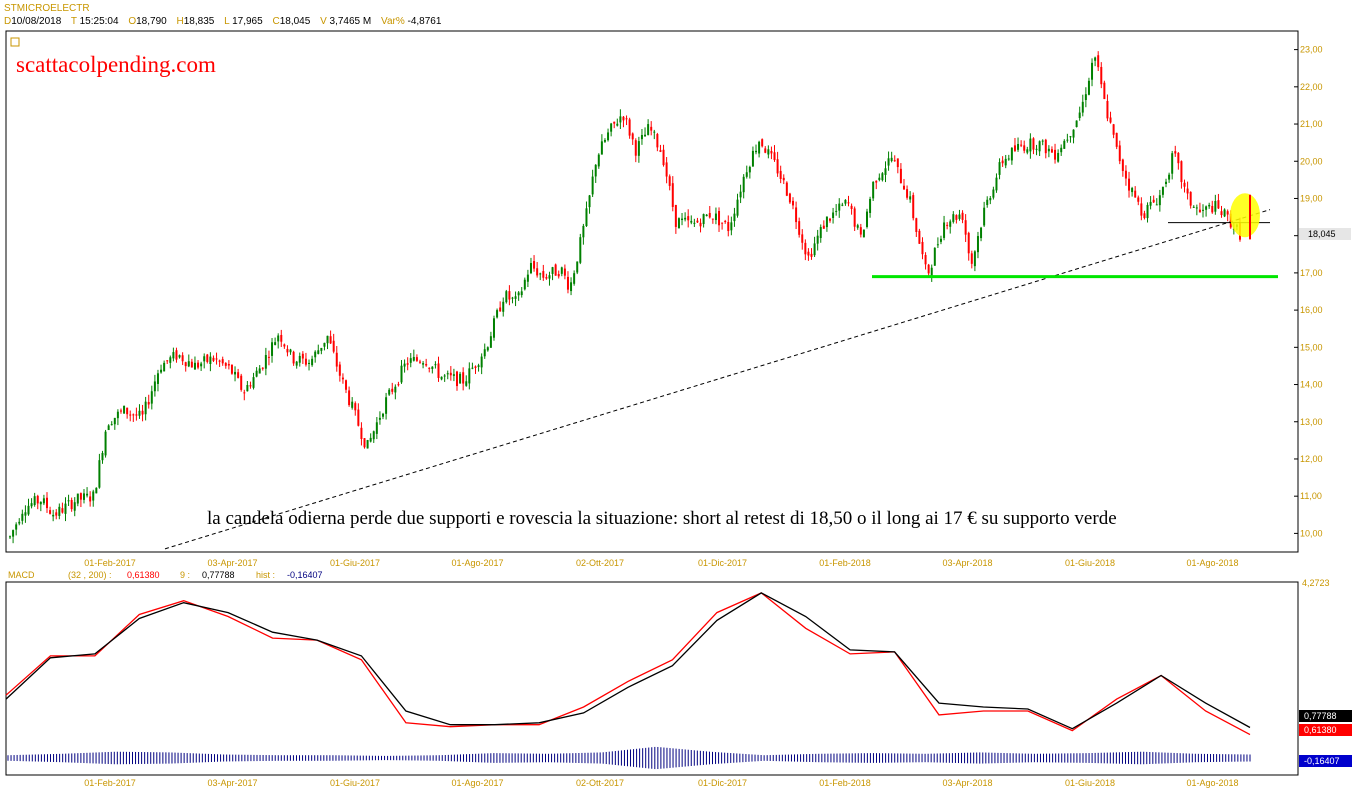 This screenshot has height=800, width=1352. Describe the element at coordinates (1311, 422) in the screenshot. I see `y-tick-label: 13,00` at that location.